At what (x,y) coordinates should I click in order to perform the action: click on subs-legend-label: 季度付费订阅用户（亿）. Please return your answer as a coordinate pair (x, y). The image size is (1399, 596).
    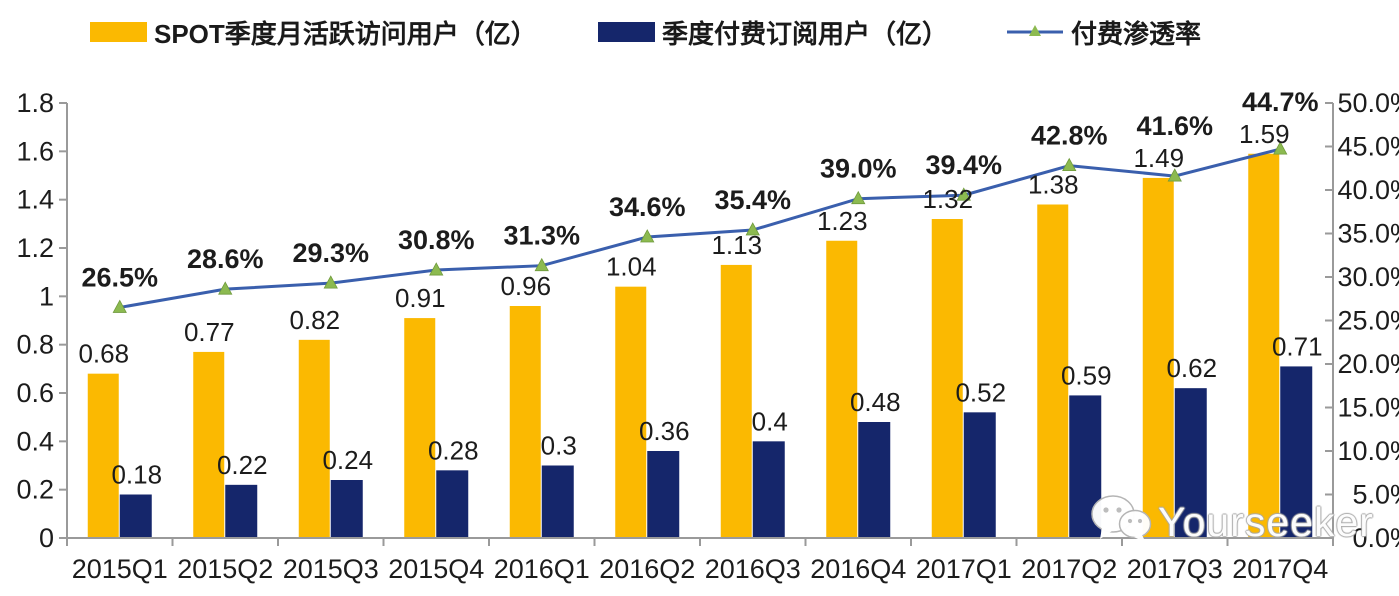
    Looking at the image, I should click on (805, 33).